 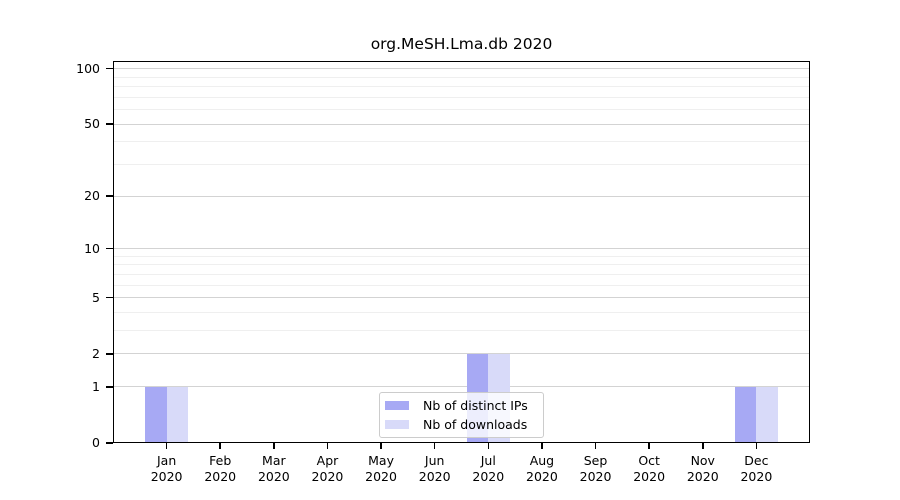 I want to click on x-tick-label-month: Jul, so click(x=488, y=460).